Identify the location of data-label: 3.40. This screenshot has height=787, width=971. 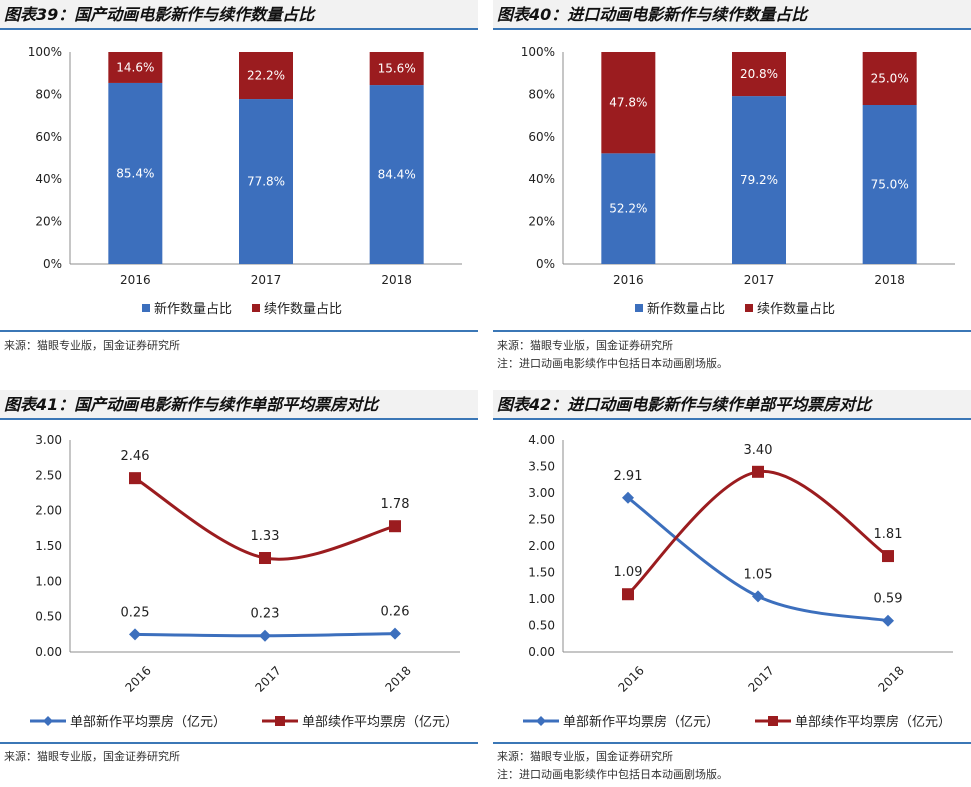
(758, 450).